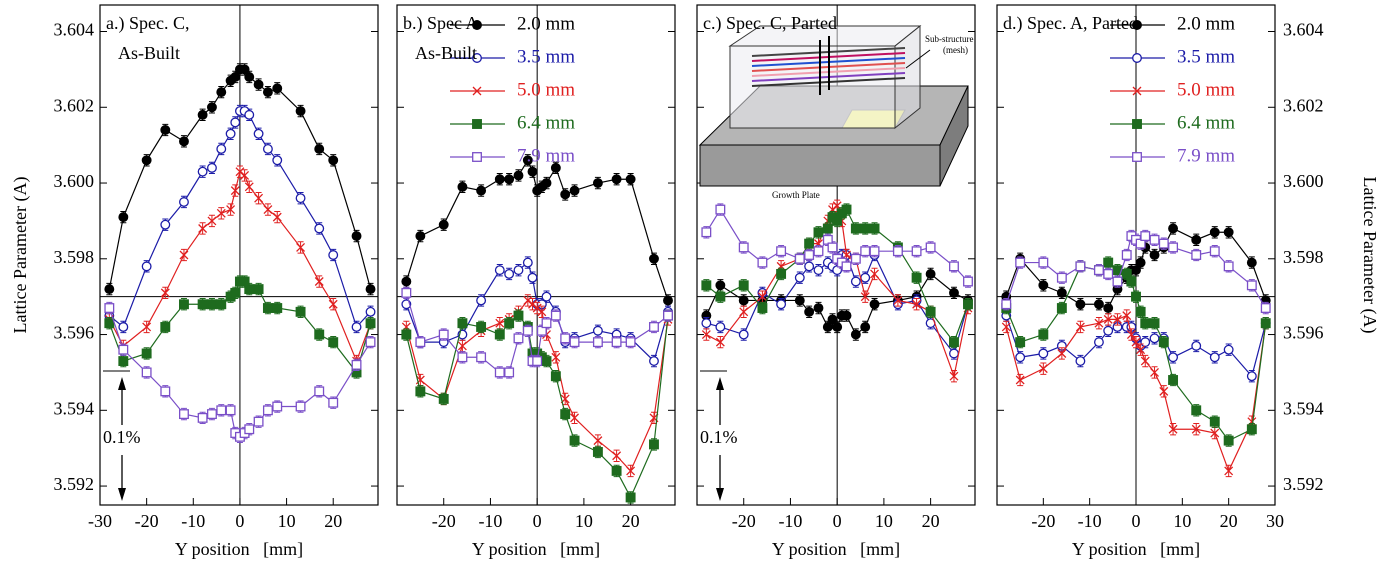  What do you see at coordinates (720, 383) in the screenshot?
I see `arrow-head` at bounding box center [720, 383].